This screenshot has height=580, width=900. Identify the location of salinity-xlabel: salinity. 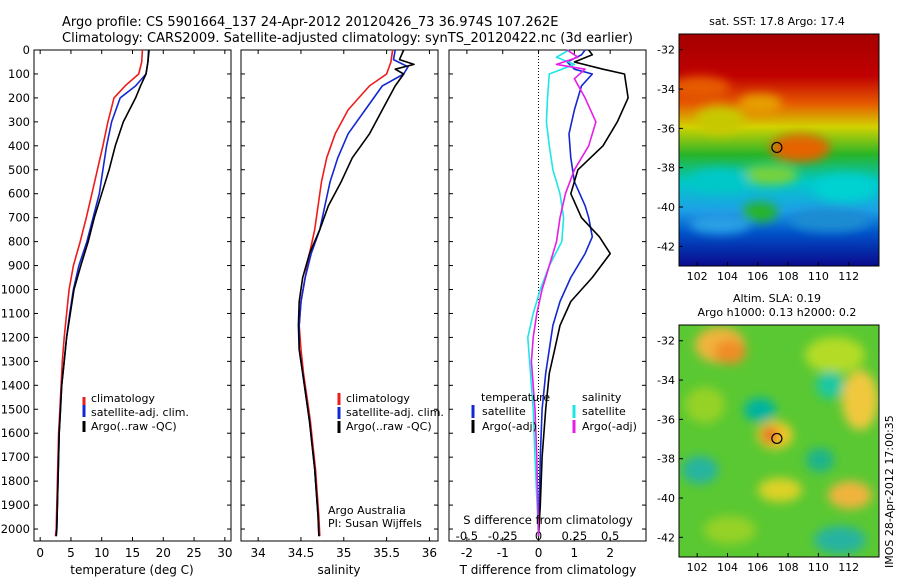
(338, 570).